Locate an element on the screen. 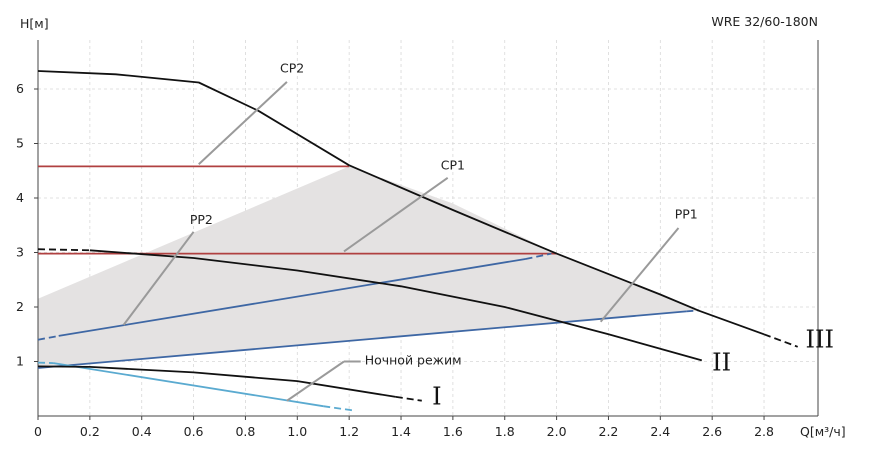 The width and height of the screenshot is (869, 475). x-tick-label: 0.2 is located at coordinates (90, 431).